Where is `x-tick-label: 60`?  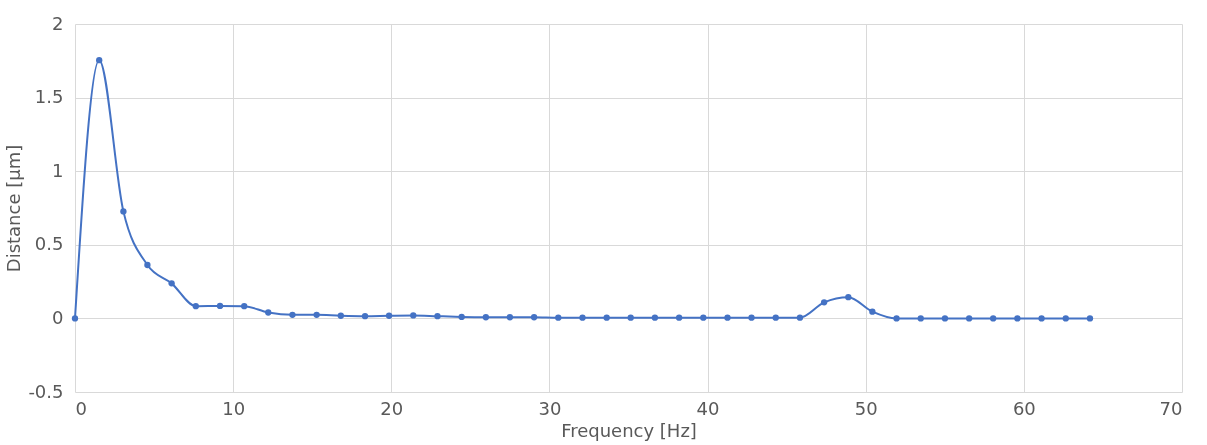 x-tick-label: 60 is located at coordinates (1024, 408).